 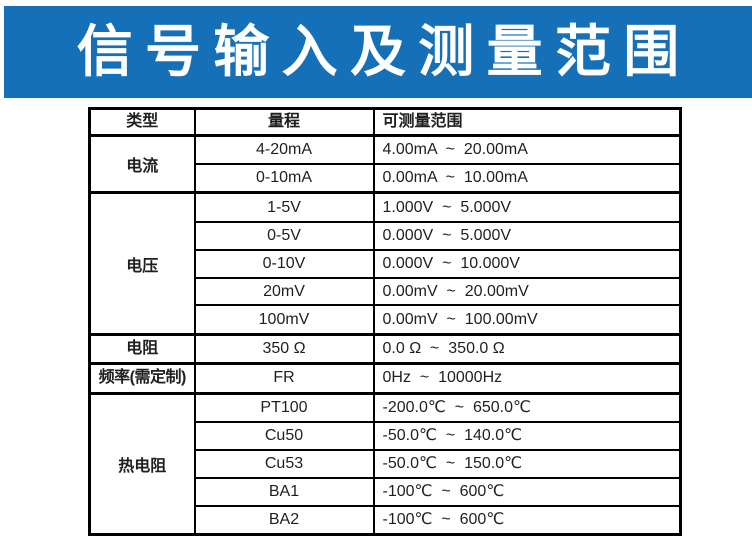 What do you see at coordinates (527, 463) in the screenshot?
I see `measurable-cell: -50.0℃ ~ 150.0℃` at bounding box center [527, 463].